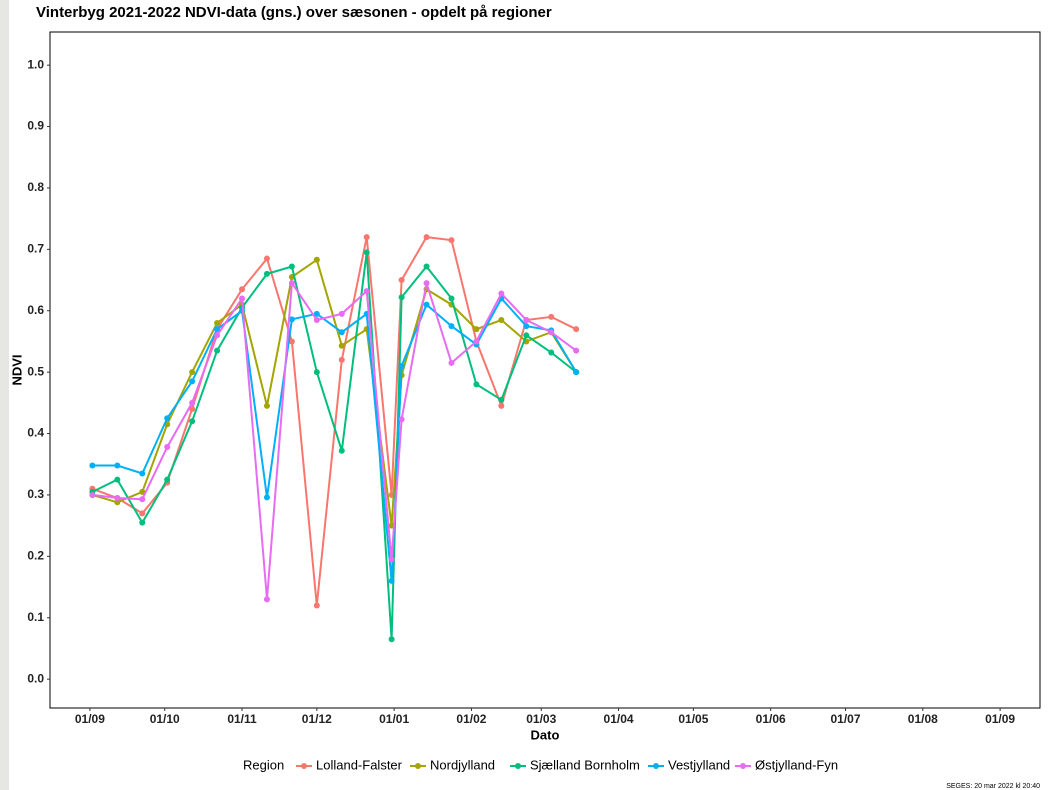 This screenshot has width=1048, height=790. What do you see at coordinates (35, 556) in the screenshot?
I see `y-tick-label: 0.2` at bounding box center [35, 556].